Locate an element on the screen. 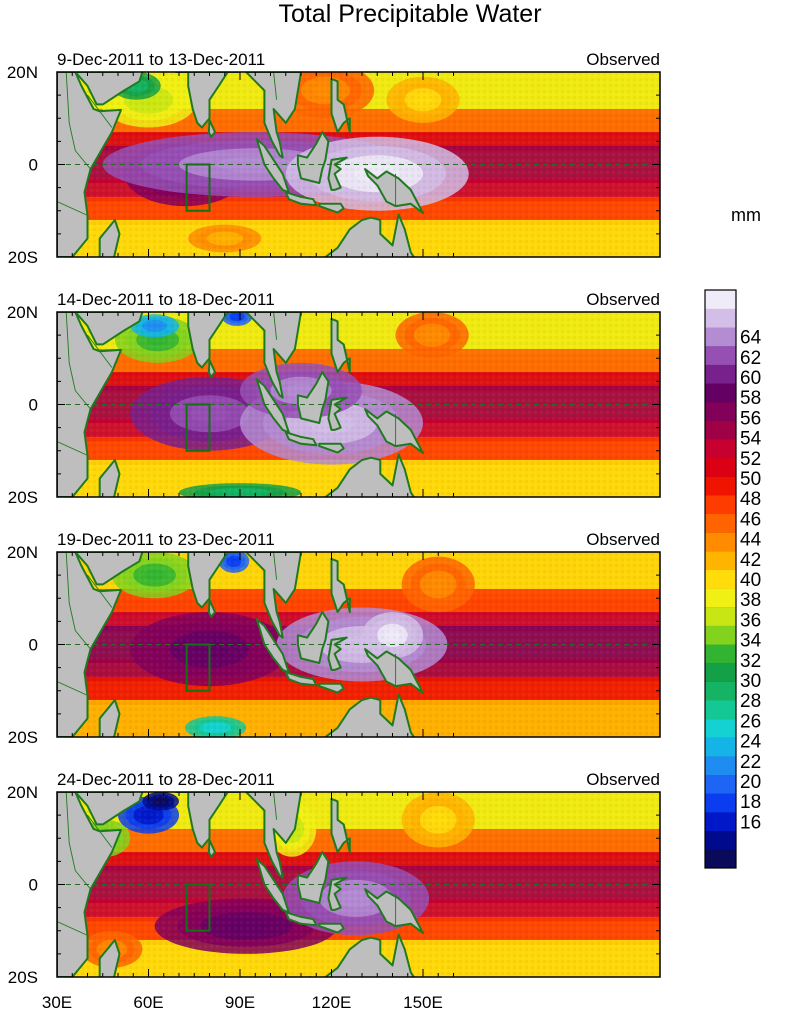 The height and width of the screenshot is (1016, 788). colorbar-frame is located at coordinates (720, 579).